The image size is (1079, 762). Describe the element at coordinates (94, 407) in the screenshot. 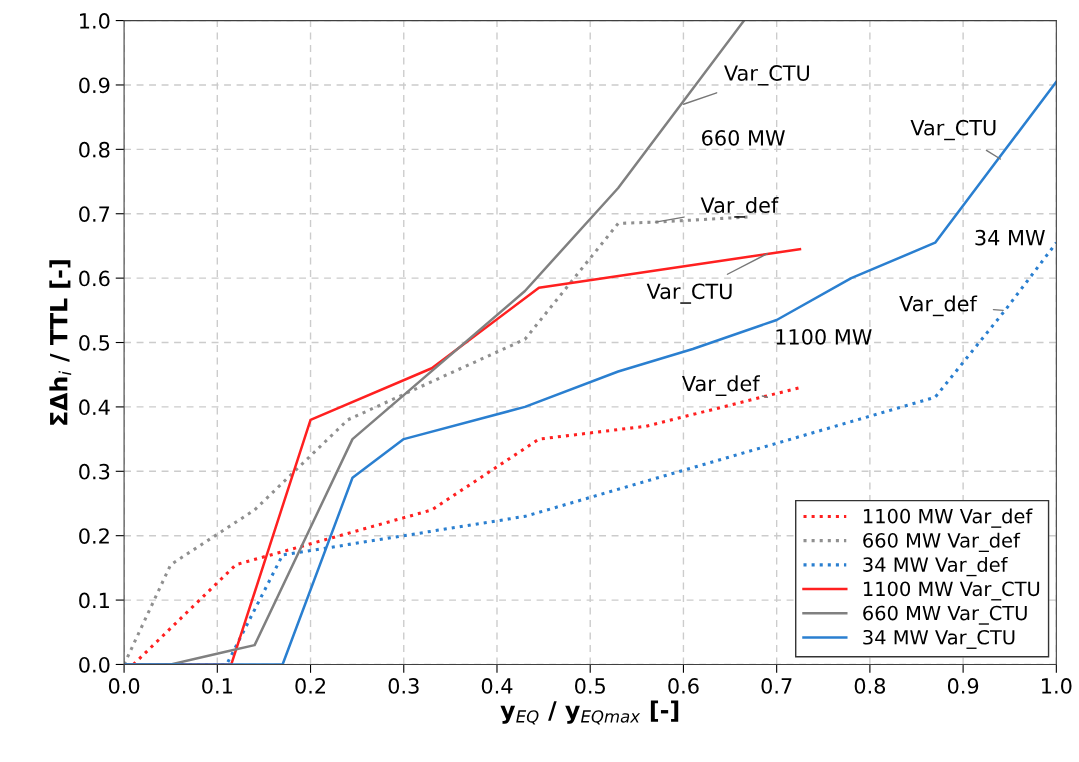

I see `y-tick-label: 0.4` at that location.